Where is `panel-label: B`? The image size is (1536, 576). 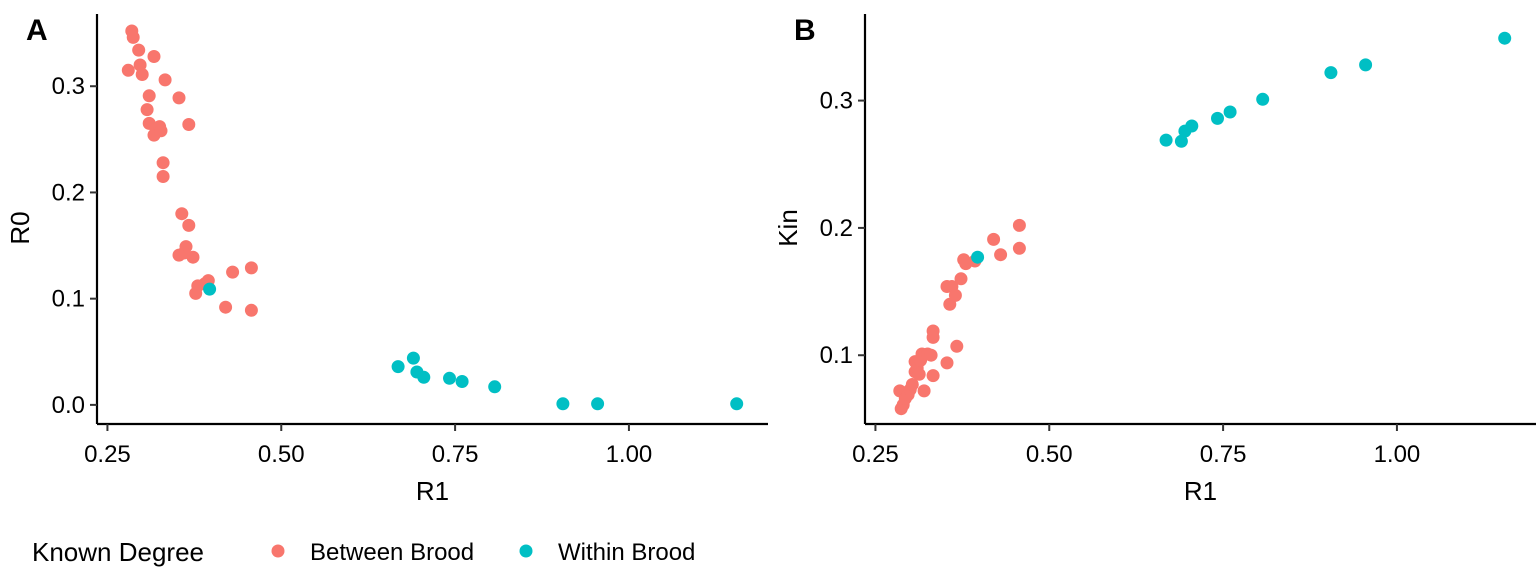 panel-label: B is located at coordinates (805, 30).